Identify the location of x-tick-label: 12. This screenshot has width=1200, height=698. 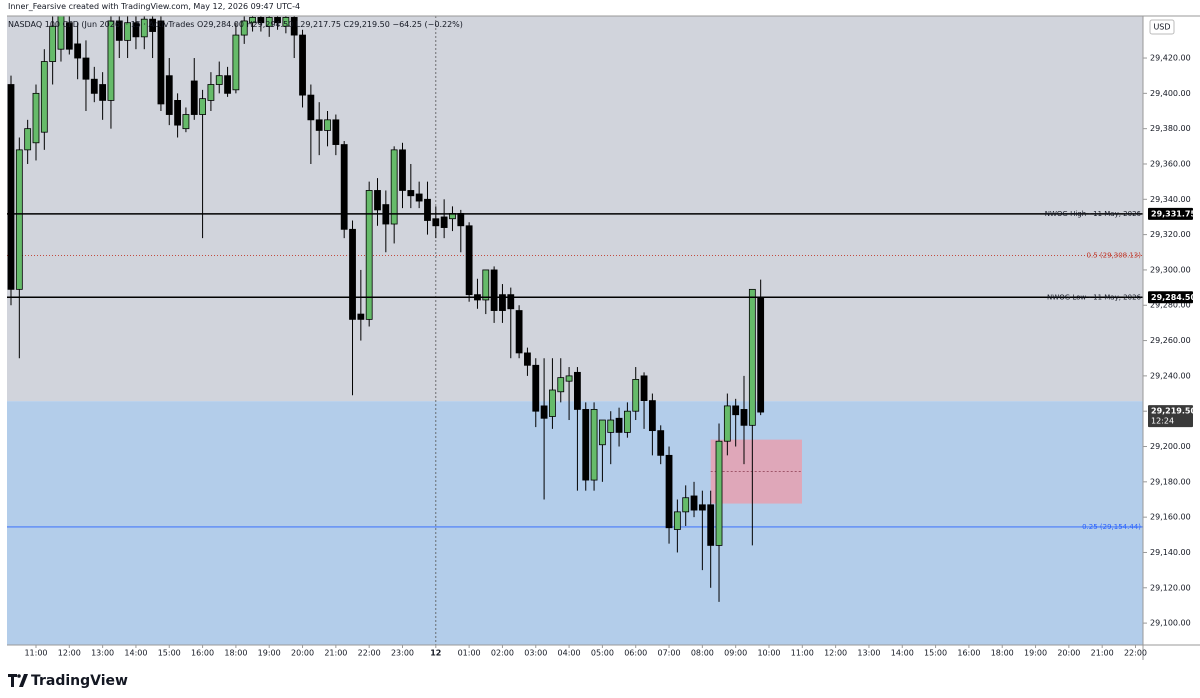
(435, 653).